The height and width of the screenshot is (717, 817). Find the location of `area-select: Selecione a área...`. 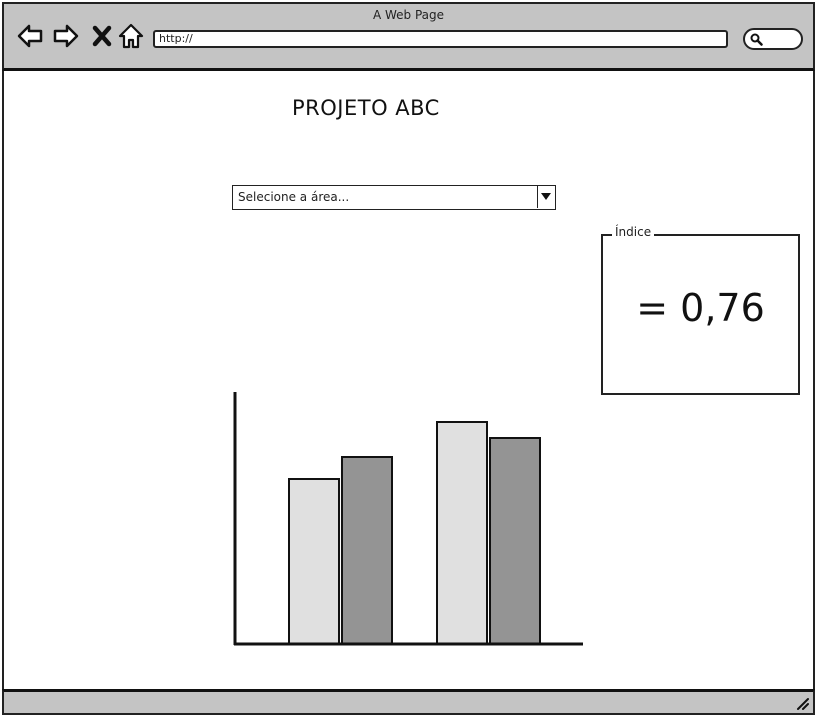

area-select: Selecione a área... is located at coordinates (394, 197).